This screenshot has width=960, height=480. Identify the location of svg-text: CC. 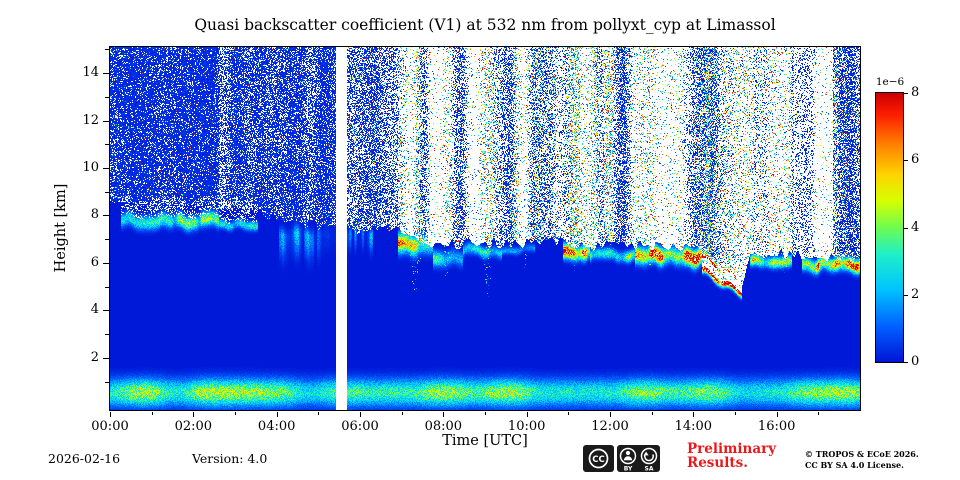
(598, 460).